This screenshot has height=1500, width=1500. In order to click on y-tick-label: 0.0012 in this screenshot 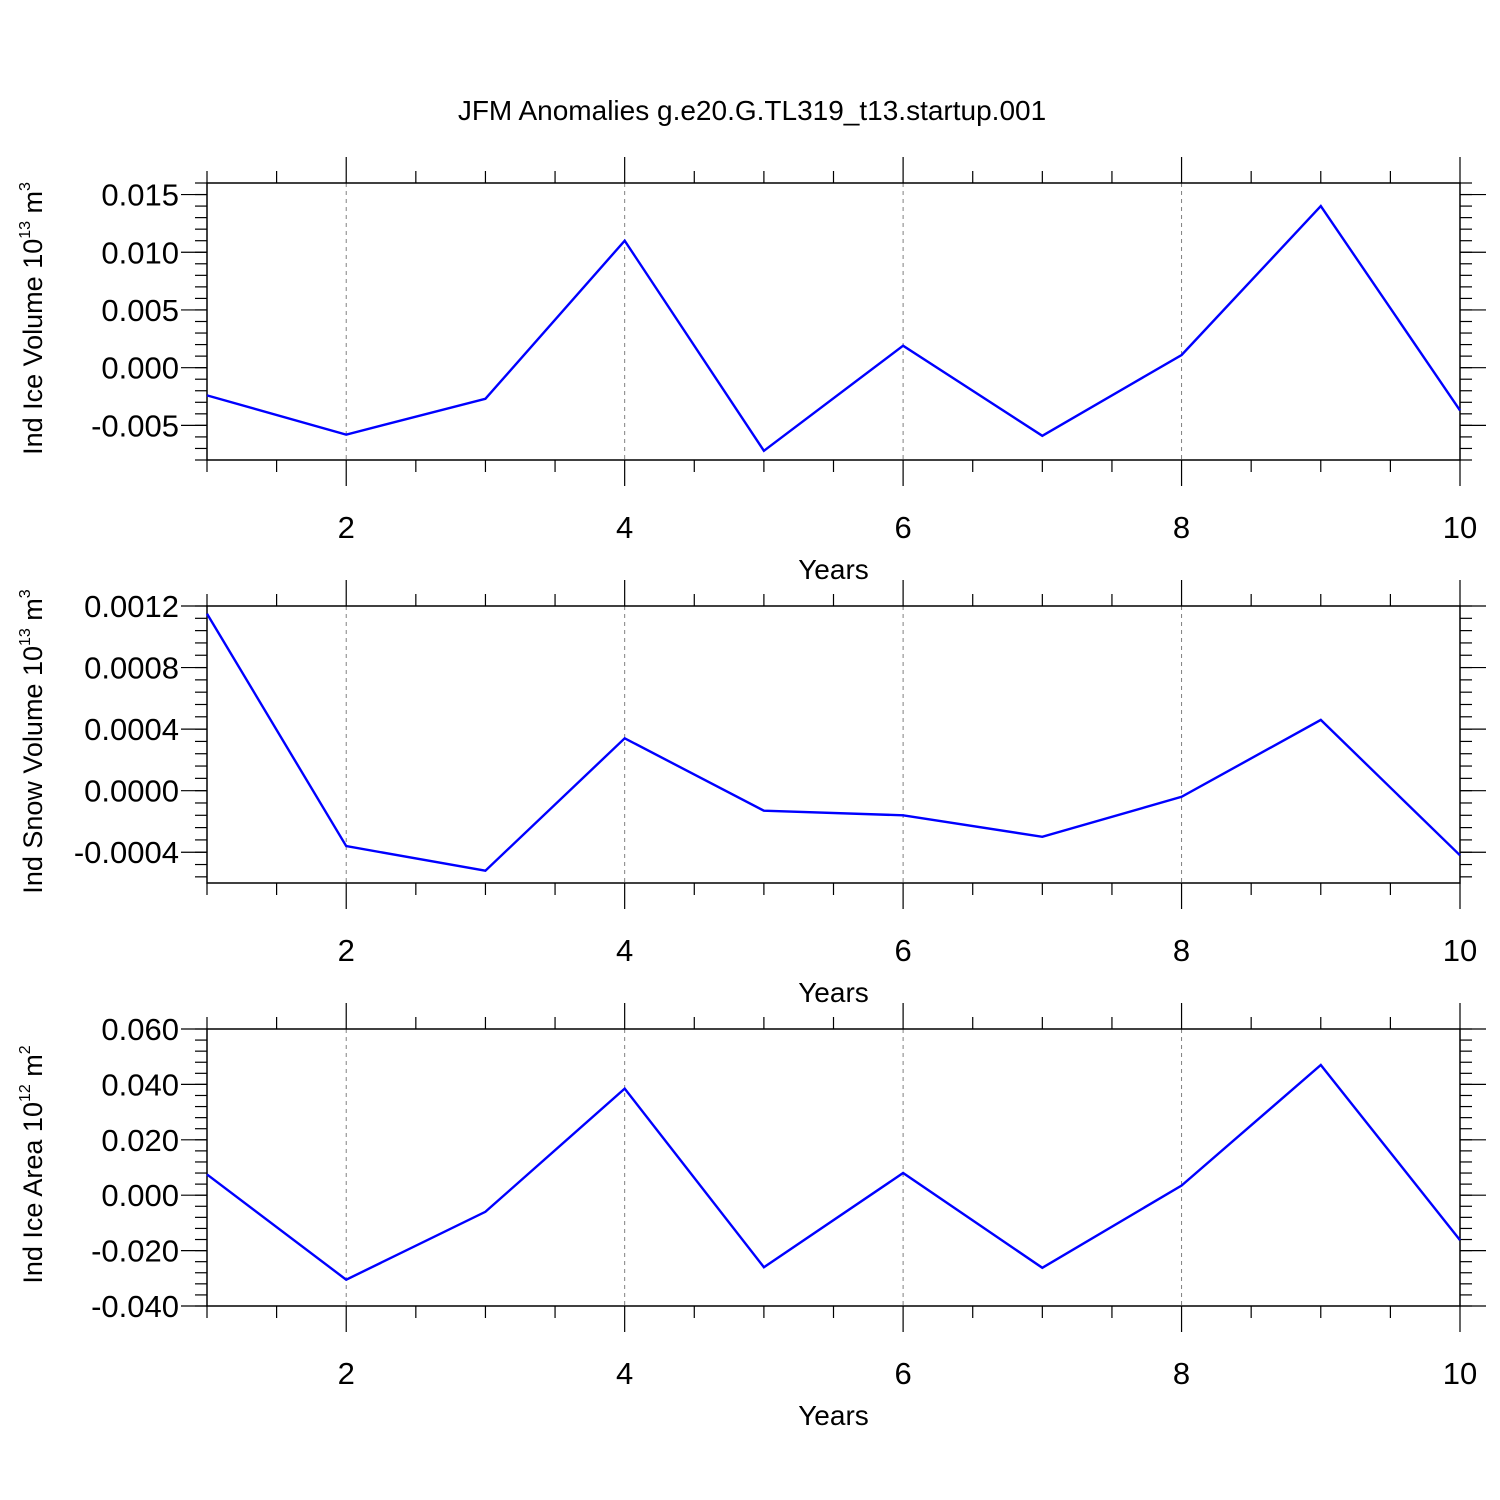, I will do `click(131, 606)`.